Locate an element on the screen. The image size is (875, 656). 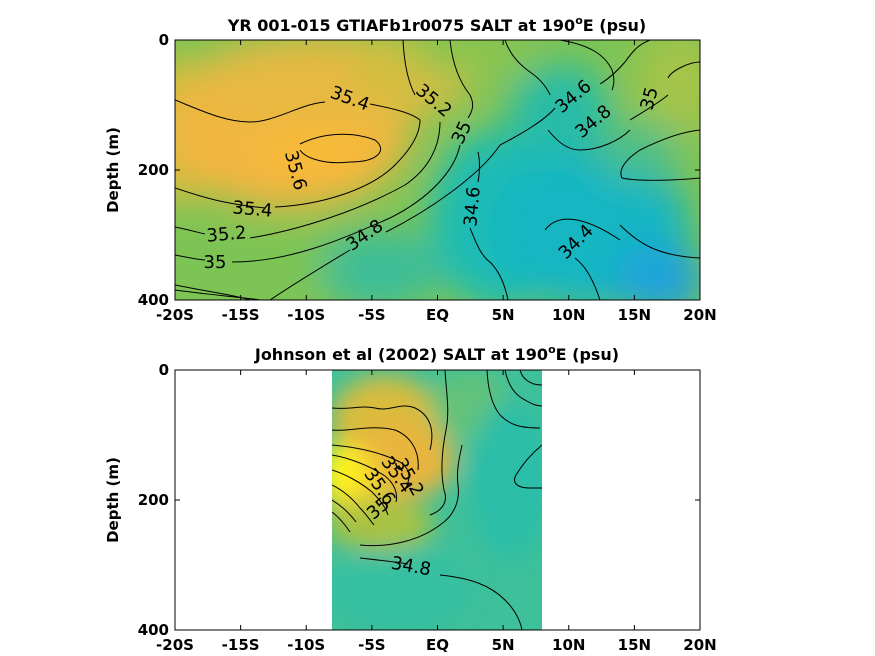
contour-label: 35.4 is located at coordinates (253, 209).